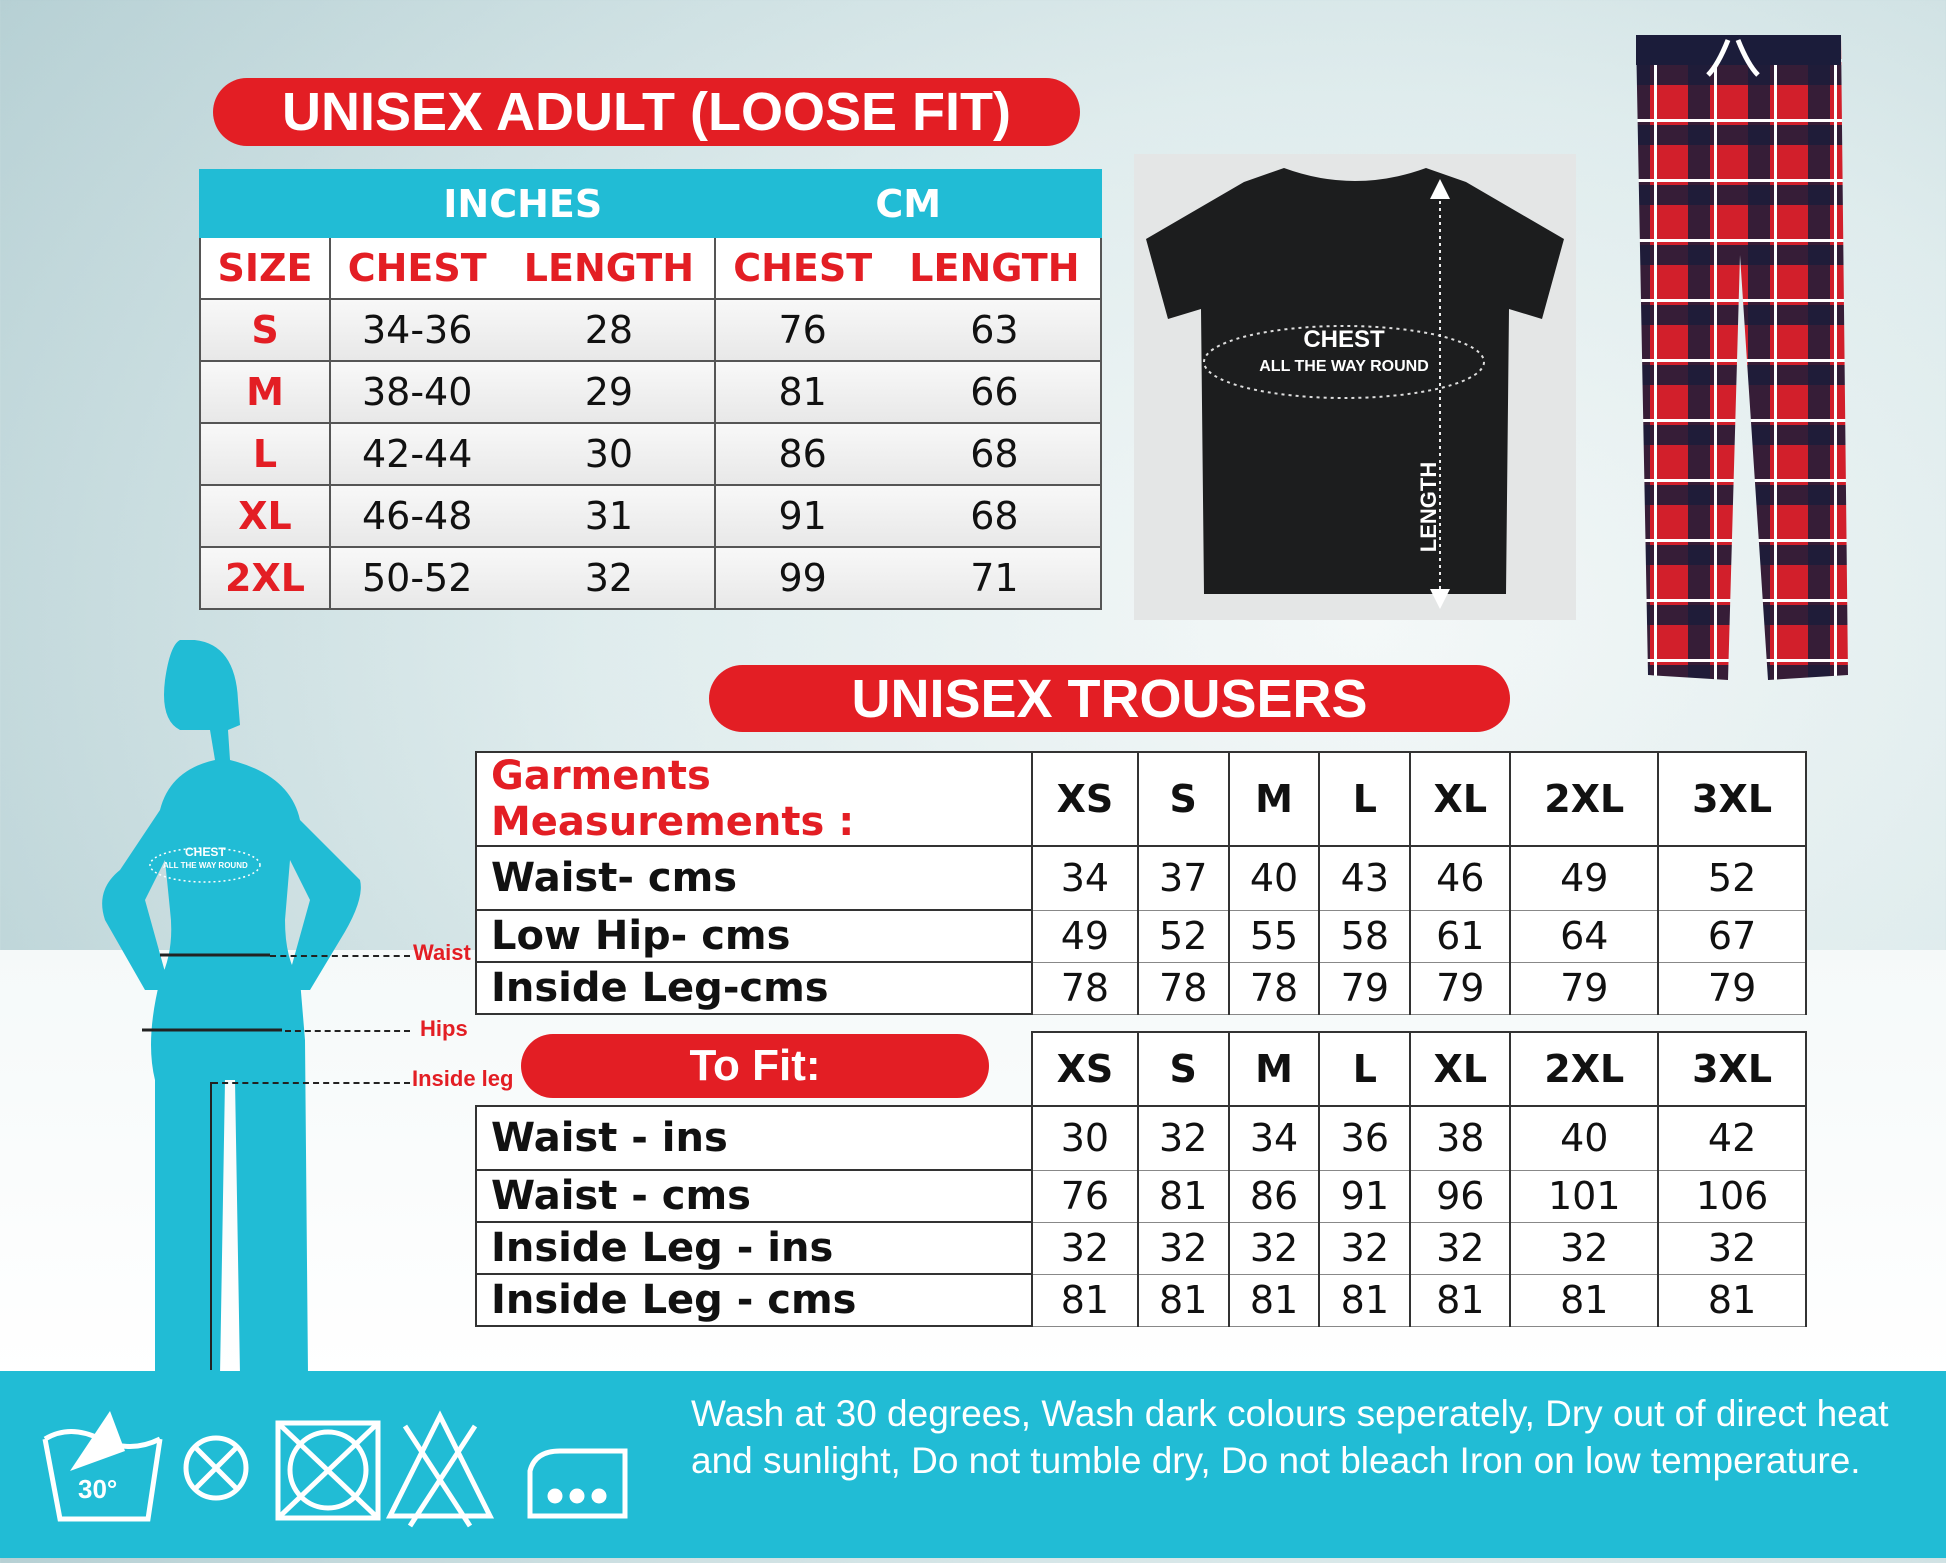 The height and width of the screenshot is (1563, 1946). What do you see at coordinates (1460, 1196) in the screenshot?
I see `value-cell: 96` at bounding box center [1460, 1196].